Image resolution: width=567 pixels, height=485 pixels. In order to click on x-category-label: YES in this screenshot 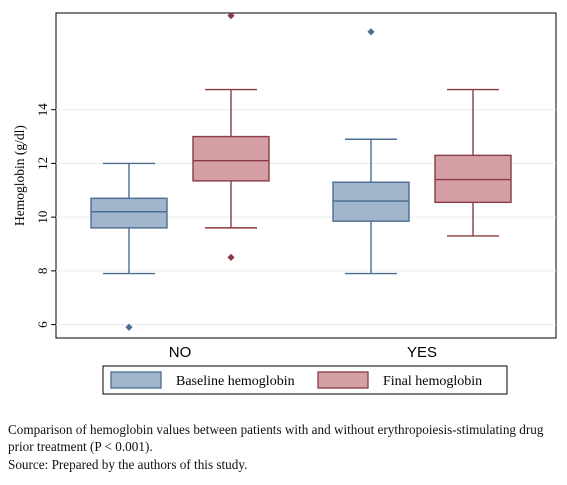, I will do `click(422, 352)`.